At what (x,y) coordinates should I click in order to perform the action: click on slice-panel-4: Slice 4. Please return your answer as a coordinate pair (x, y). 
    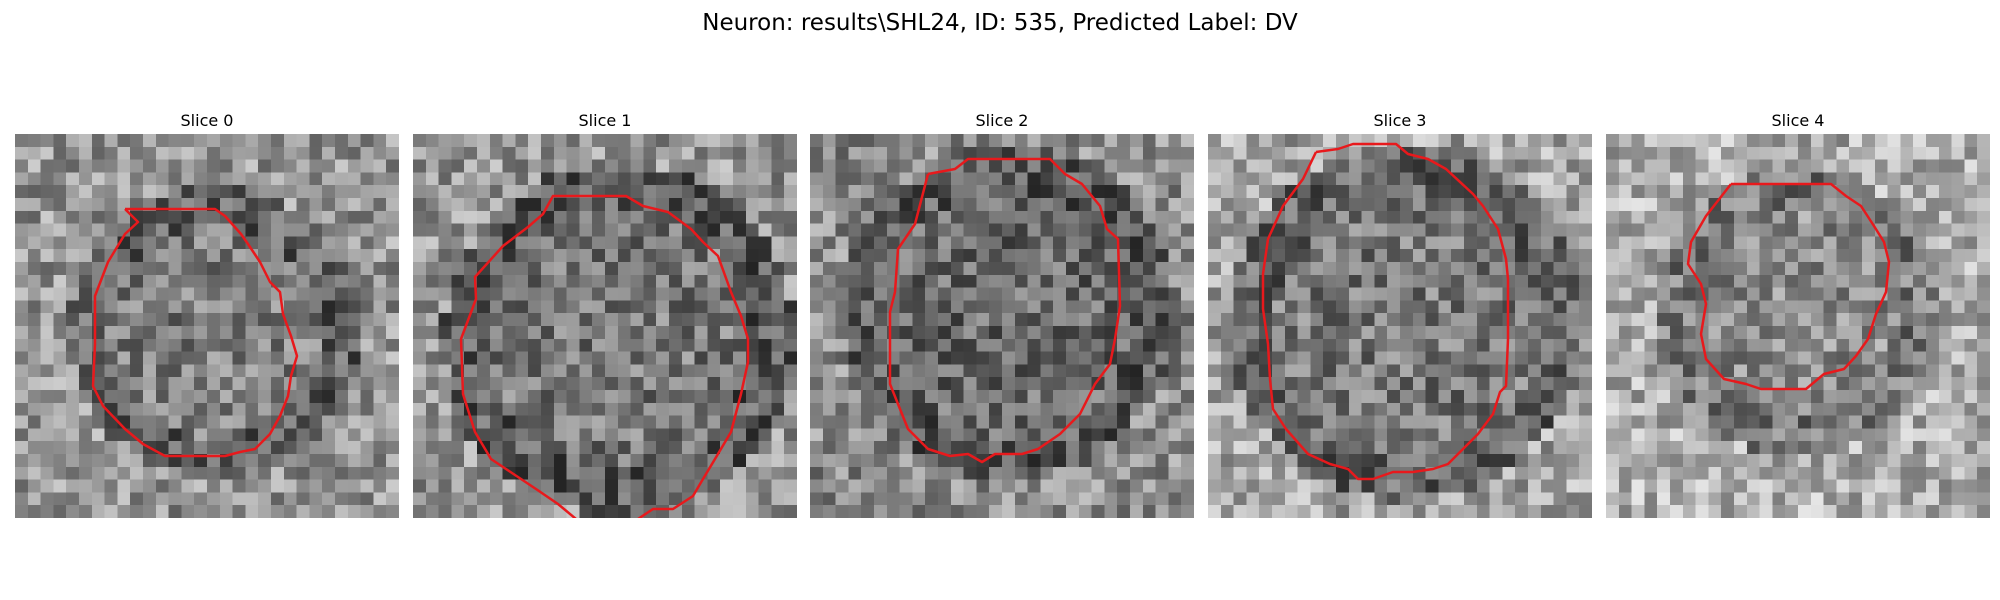
    Looking at the image, I should click on (1798, 313).